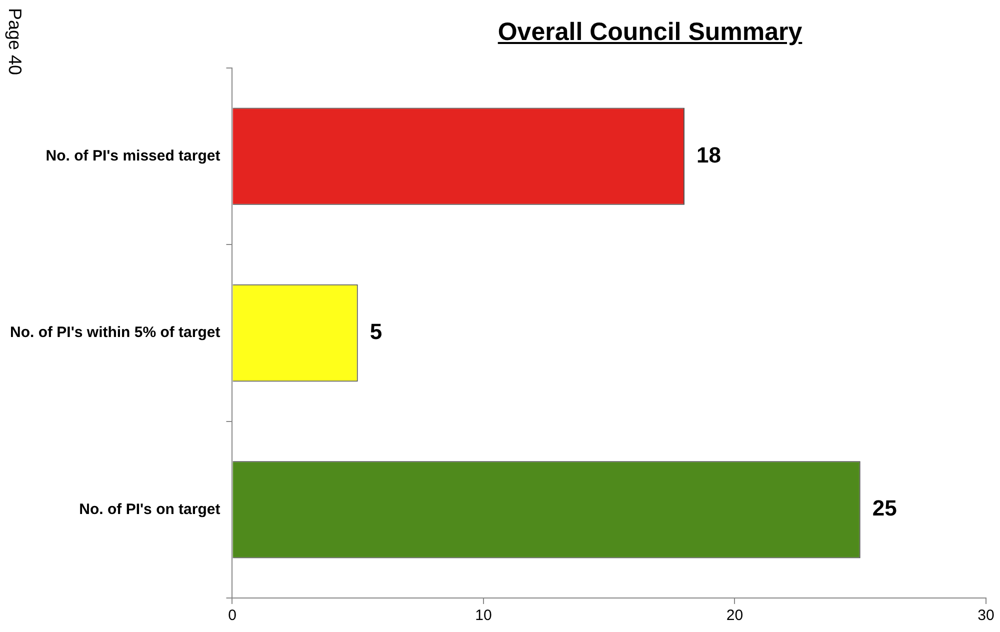 The width and height of the screenshot is (1000, 632). I want to click on x-tick-label: 0, so click(232, 615).